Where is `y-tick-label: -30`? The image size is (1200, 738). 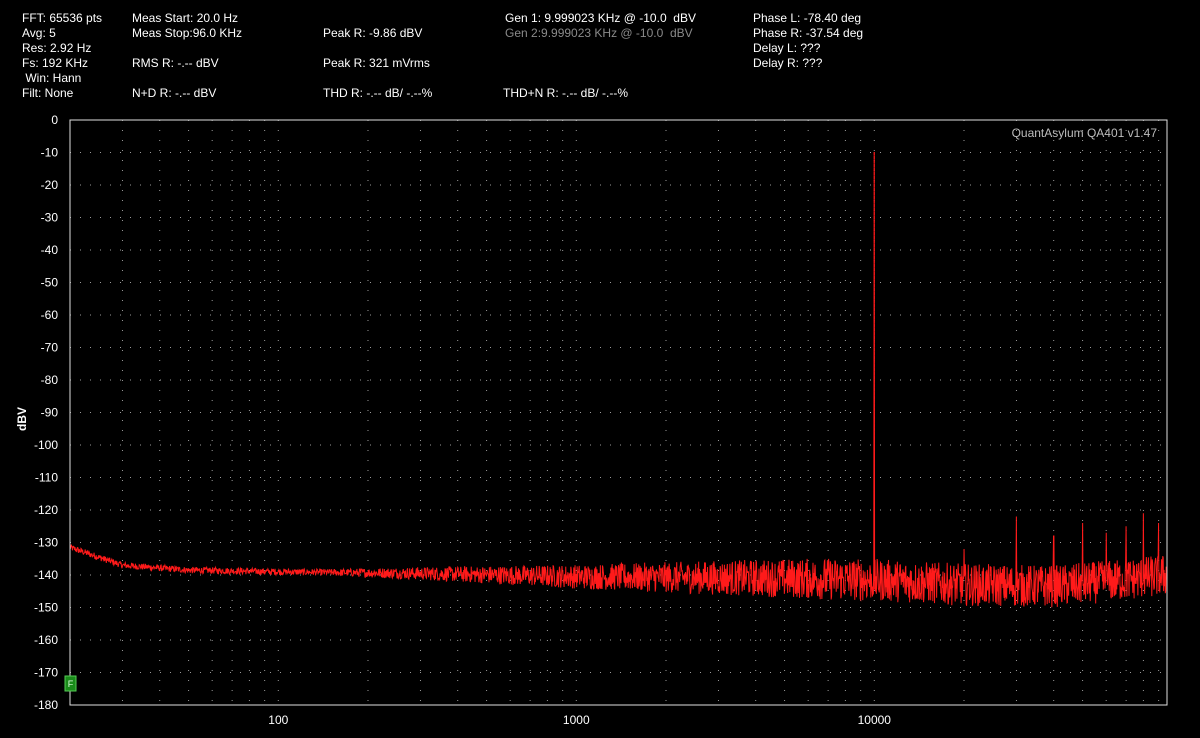 y-tick-label: -30 is located at coordinates (50, 218).